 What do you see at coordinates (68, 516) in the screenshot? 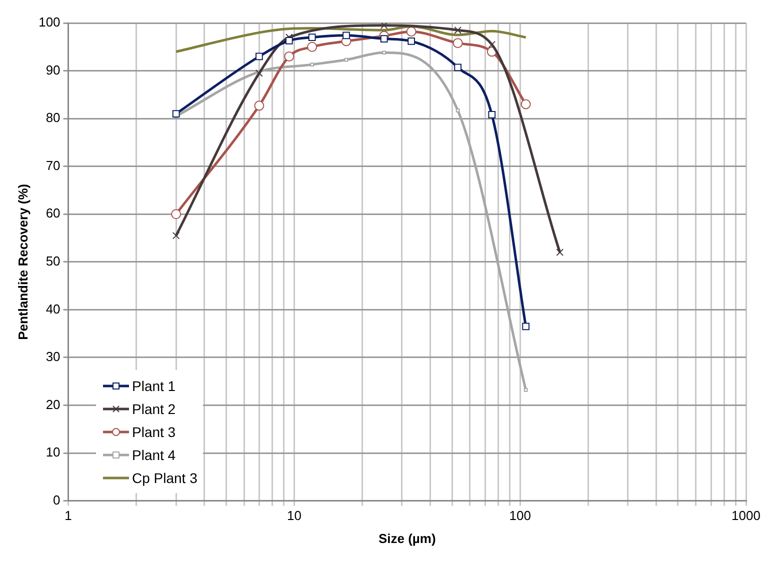
I see `x-tick-label: 1` at bounding box center [68, 516].